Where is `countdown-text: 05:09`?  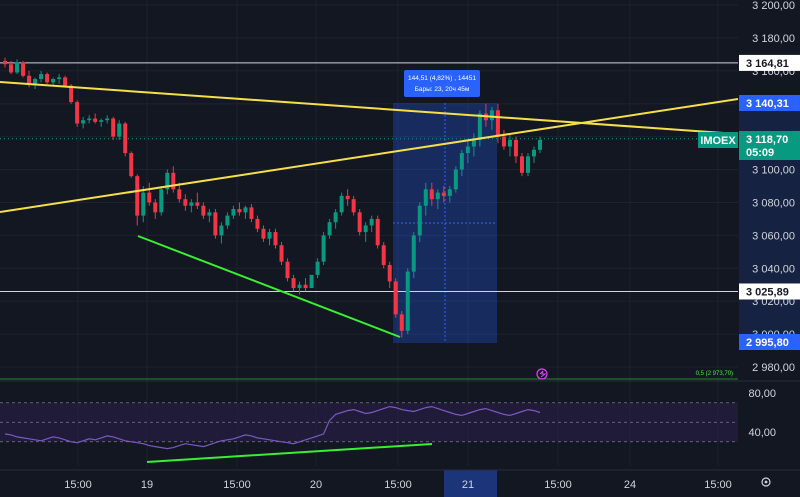
countdown-text: 05:09 is located at coordinates (760, 153).